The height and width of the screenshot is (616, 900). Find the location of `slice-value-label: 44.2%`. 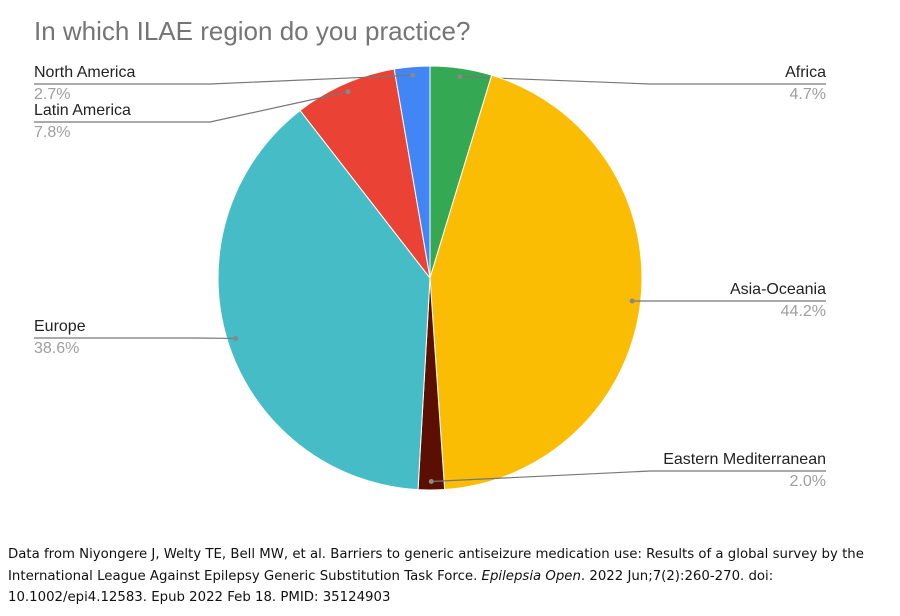

slice-value-label: 44.2% is located at coordinates (803, 311).